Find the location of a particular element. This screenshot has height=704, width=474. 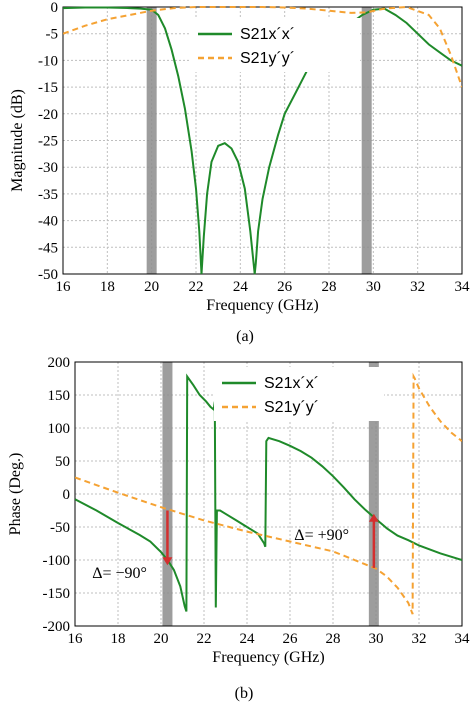

y-tick-label: -10 is located at coordinates (48, 61).